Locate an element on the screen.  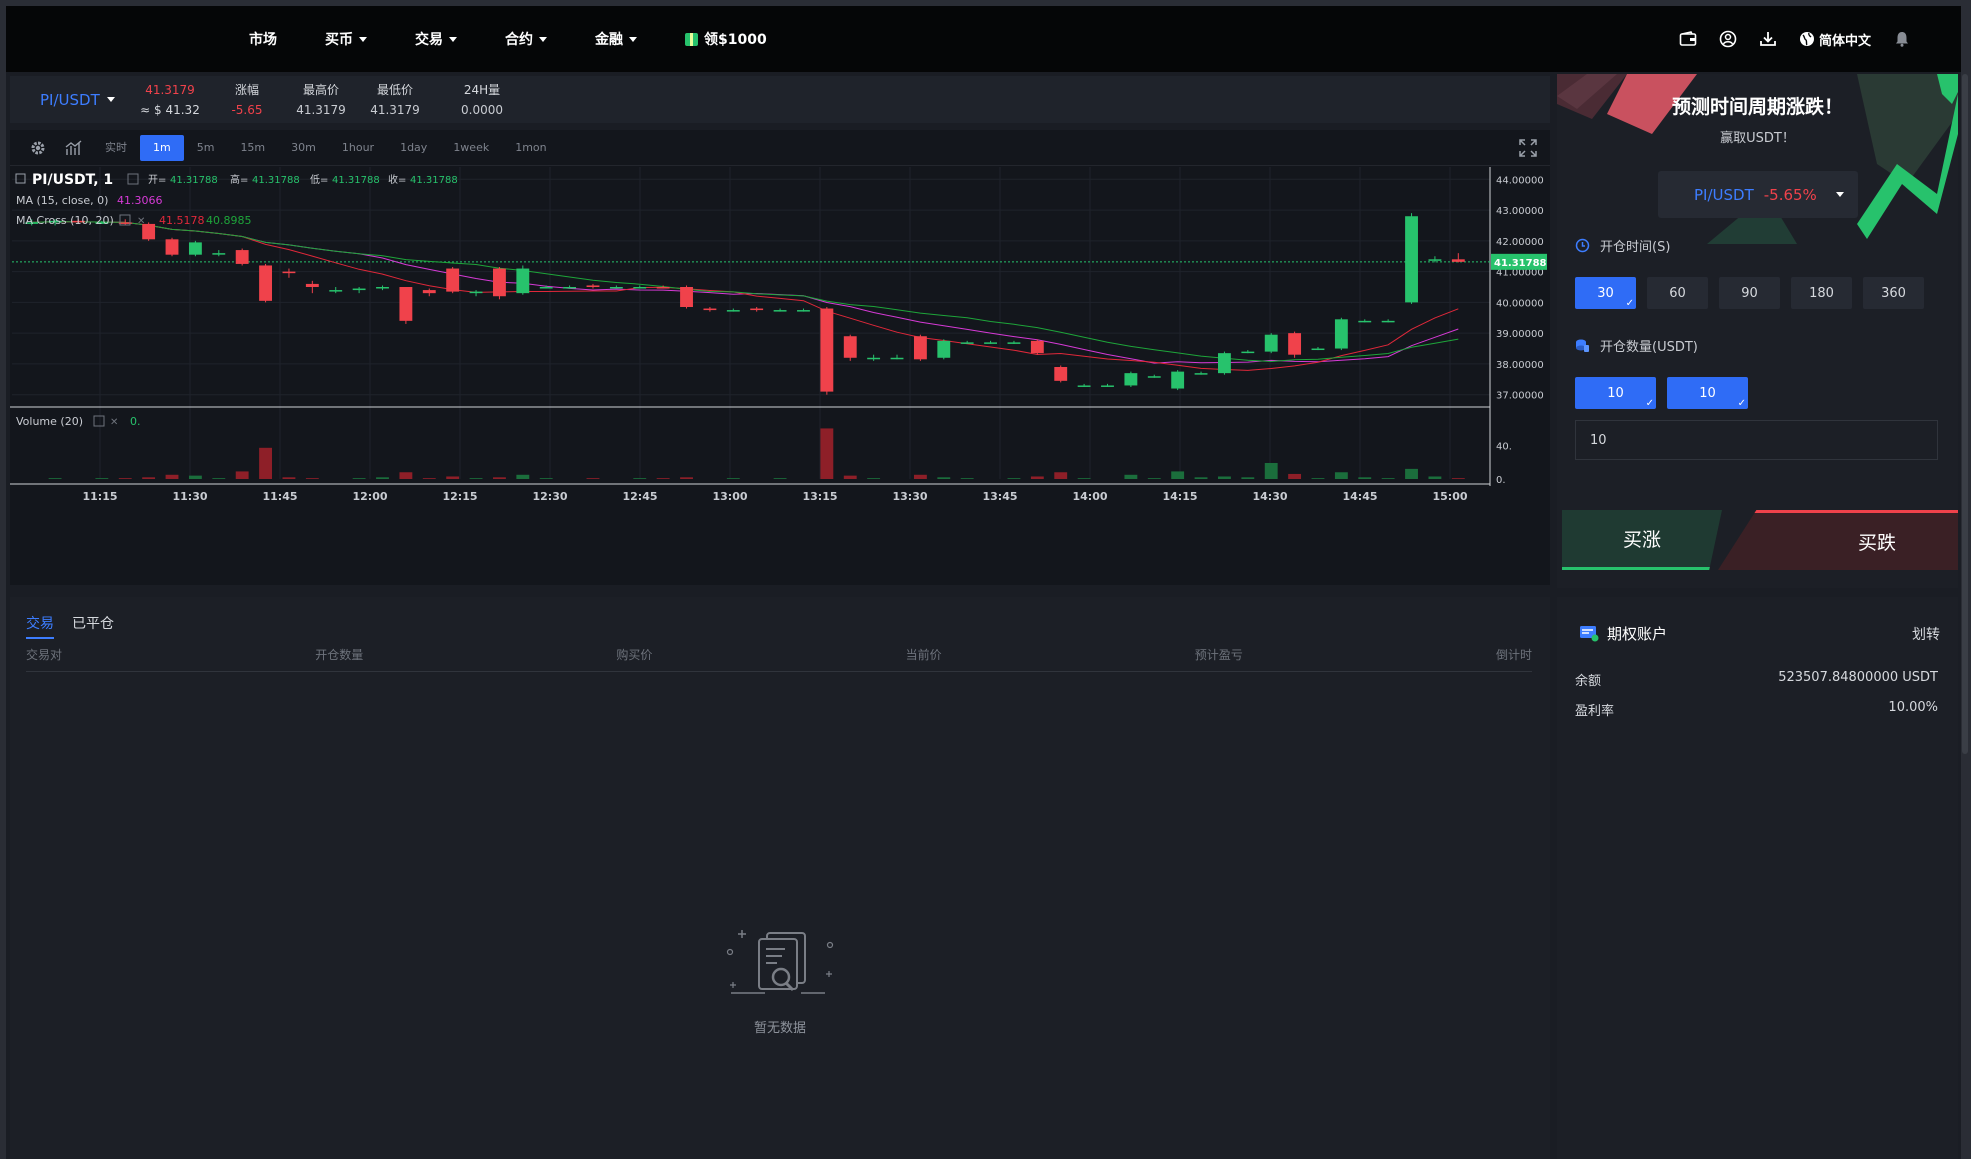
open-amount-label: 开仓数量(USDT) is located at coordinates (1649, 347).